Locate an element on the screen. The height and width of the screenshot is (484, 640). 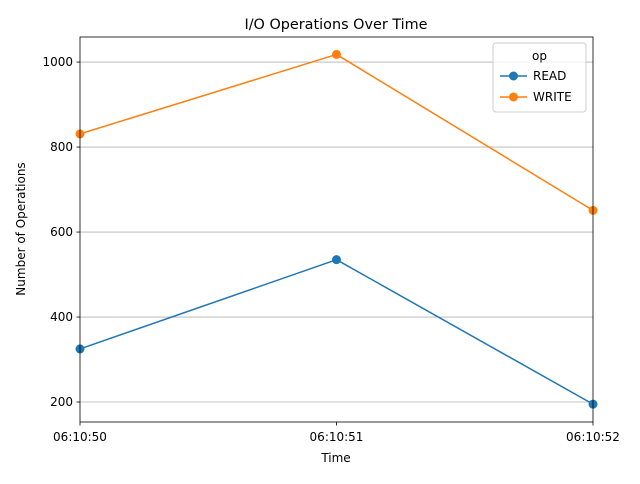
legend: op READ WRITE is located at coordinates (539, 77).